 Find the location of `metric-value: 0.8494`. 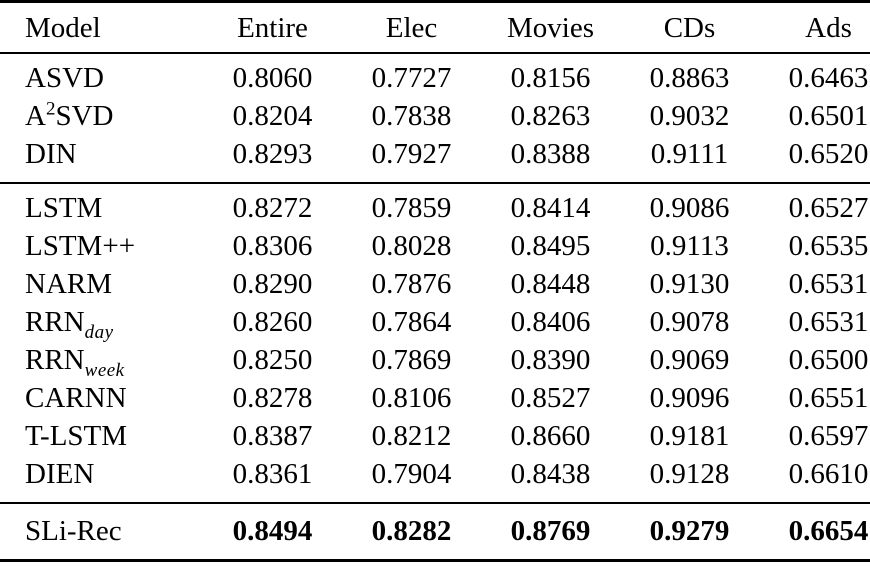

metric-value: 0.8494 is located at coordinates (272, 532).